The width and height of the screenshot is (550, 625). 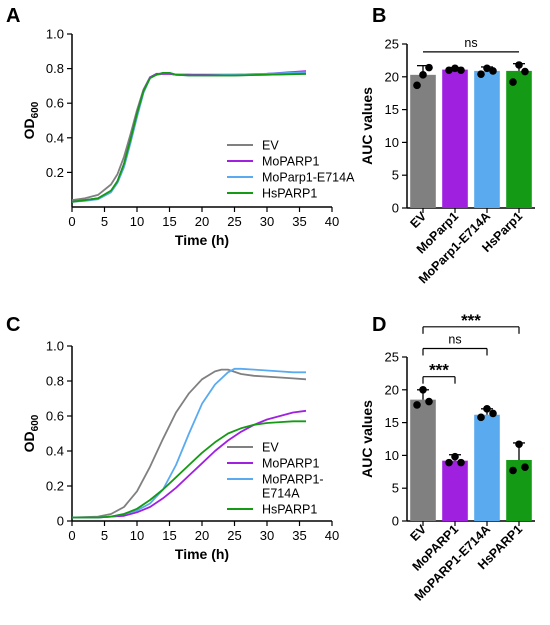 What do you see at coordinates (379, 325) in the screenshot?
I see `panel-letter: D` at bounding box center [379, 325].